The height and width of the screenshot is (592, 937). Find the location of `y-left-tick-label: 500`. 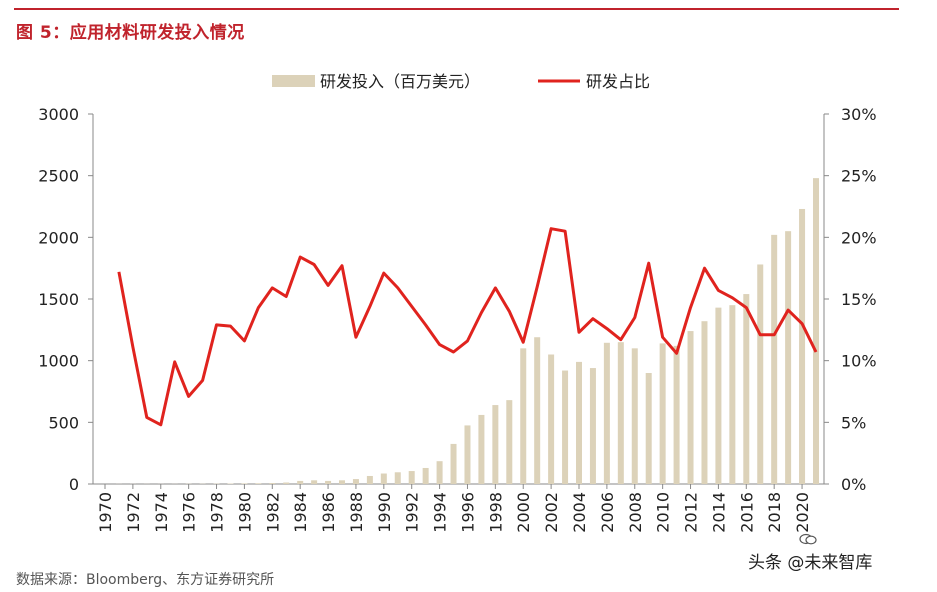

y-left-tick-label: 500 is located at coordinates (63, 422).